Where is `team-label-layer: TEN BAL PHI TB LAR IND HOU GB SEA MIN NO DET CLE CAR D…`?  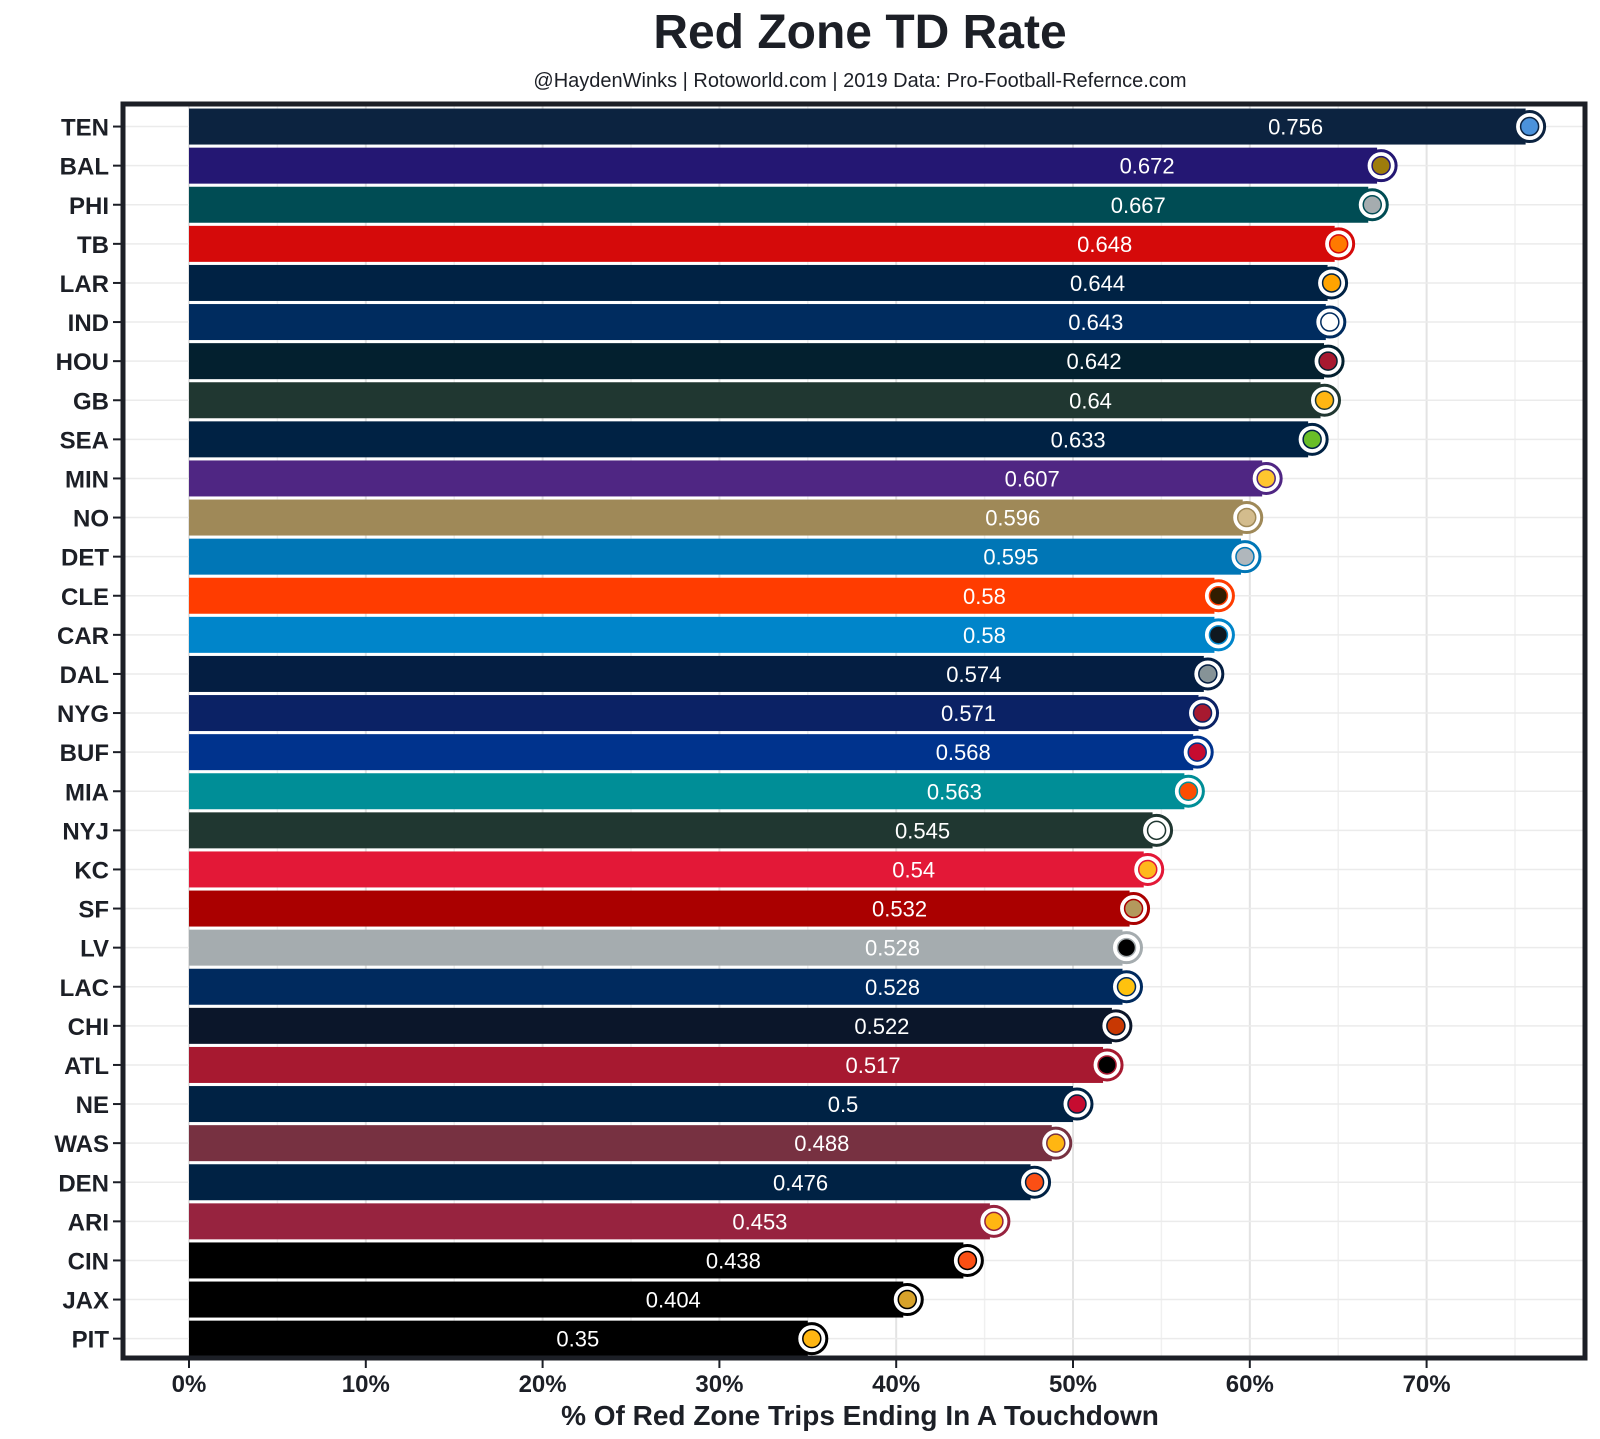 team-label-layer: TEN BAL PHI TB LAR IND HOU GB SEA MIN NO DET CLE CAR D… is located at coordinates (88, 734).